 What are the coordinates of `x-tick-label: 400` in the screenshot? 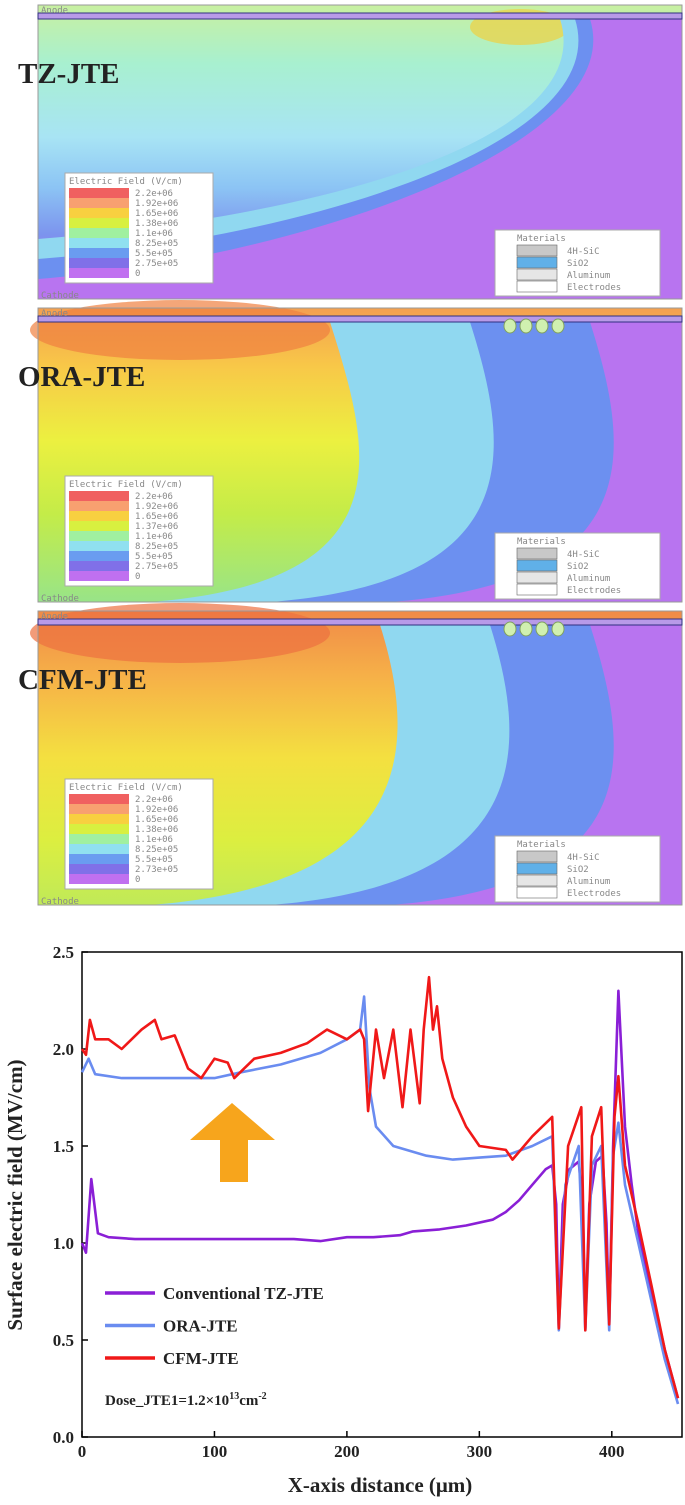 It's located at (612, 1451).